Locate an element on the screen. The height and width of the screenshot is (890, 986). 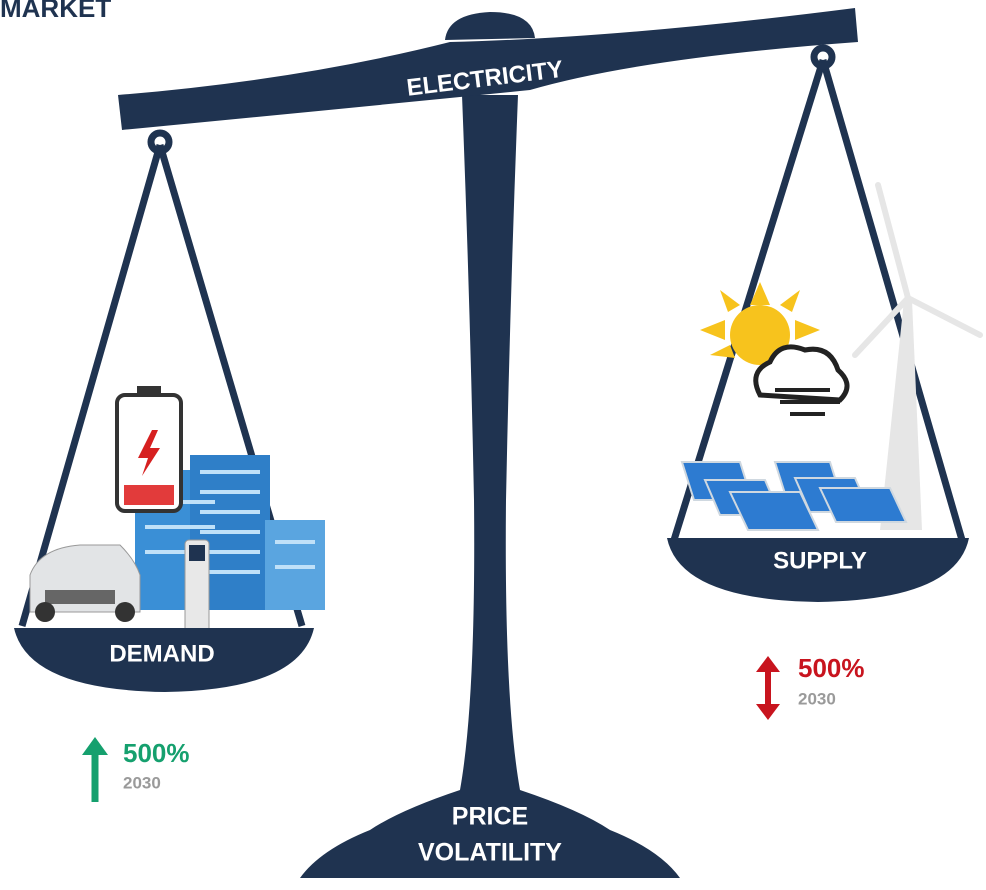
supply-year: 2030 is located at coordinates (817, 698).